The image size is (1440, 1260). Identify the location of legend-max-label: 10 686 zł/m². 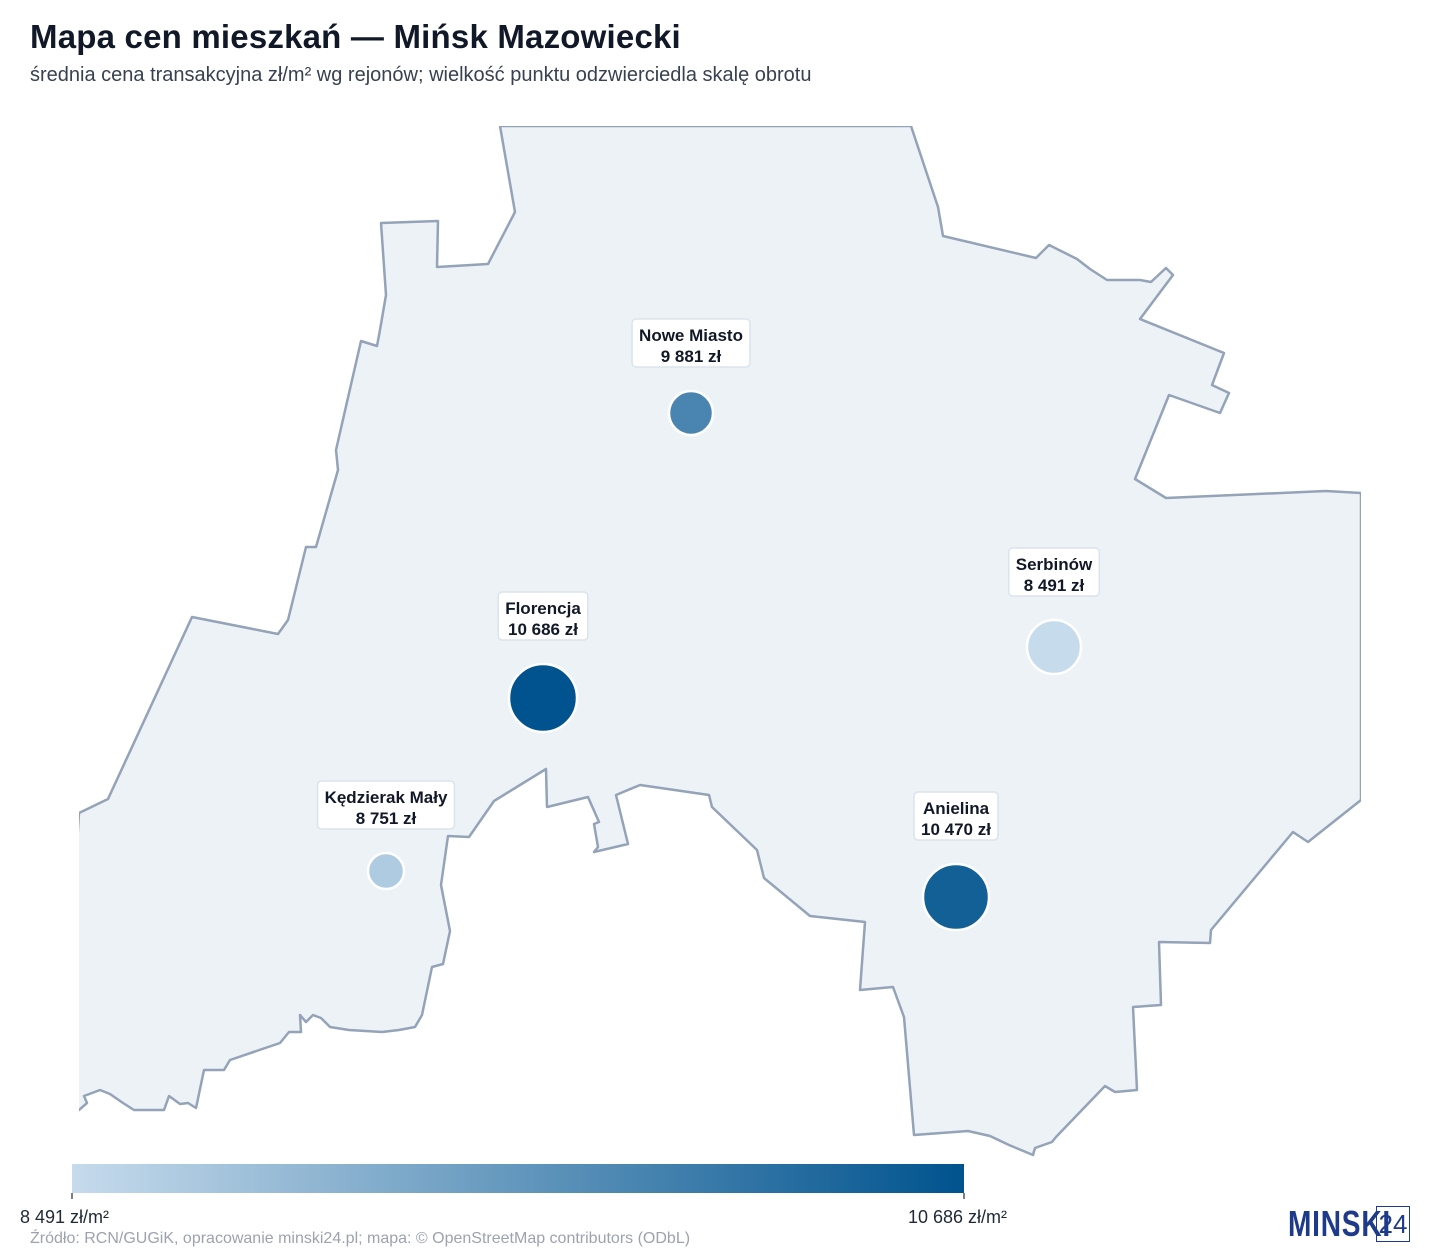
(958, 1217).